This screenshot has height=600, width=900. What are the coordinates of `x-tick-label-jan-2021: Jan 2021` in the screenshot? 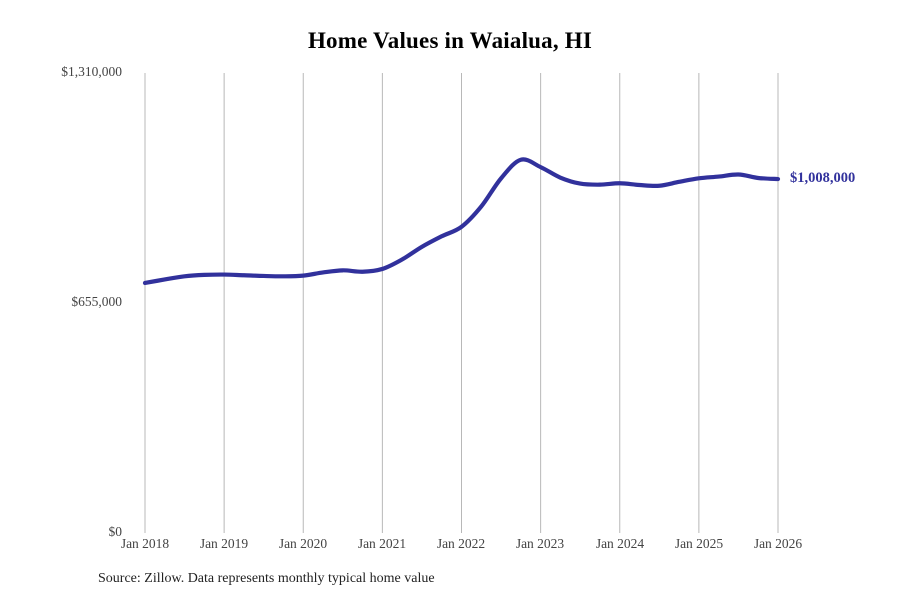 It's located at (382, 543).